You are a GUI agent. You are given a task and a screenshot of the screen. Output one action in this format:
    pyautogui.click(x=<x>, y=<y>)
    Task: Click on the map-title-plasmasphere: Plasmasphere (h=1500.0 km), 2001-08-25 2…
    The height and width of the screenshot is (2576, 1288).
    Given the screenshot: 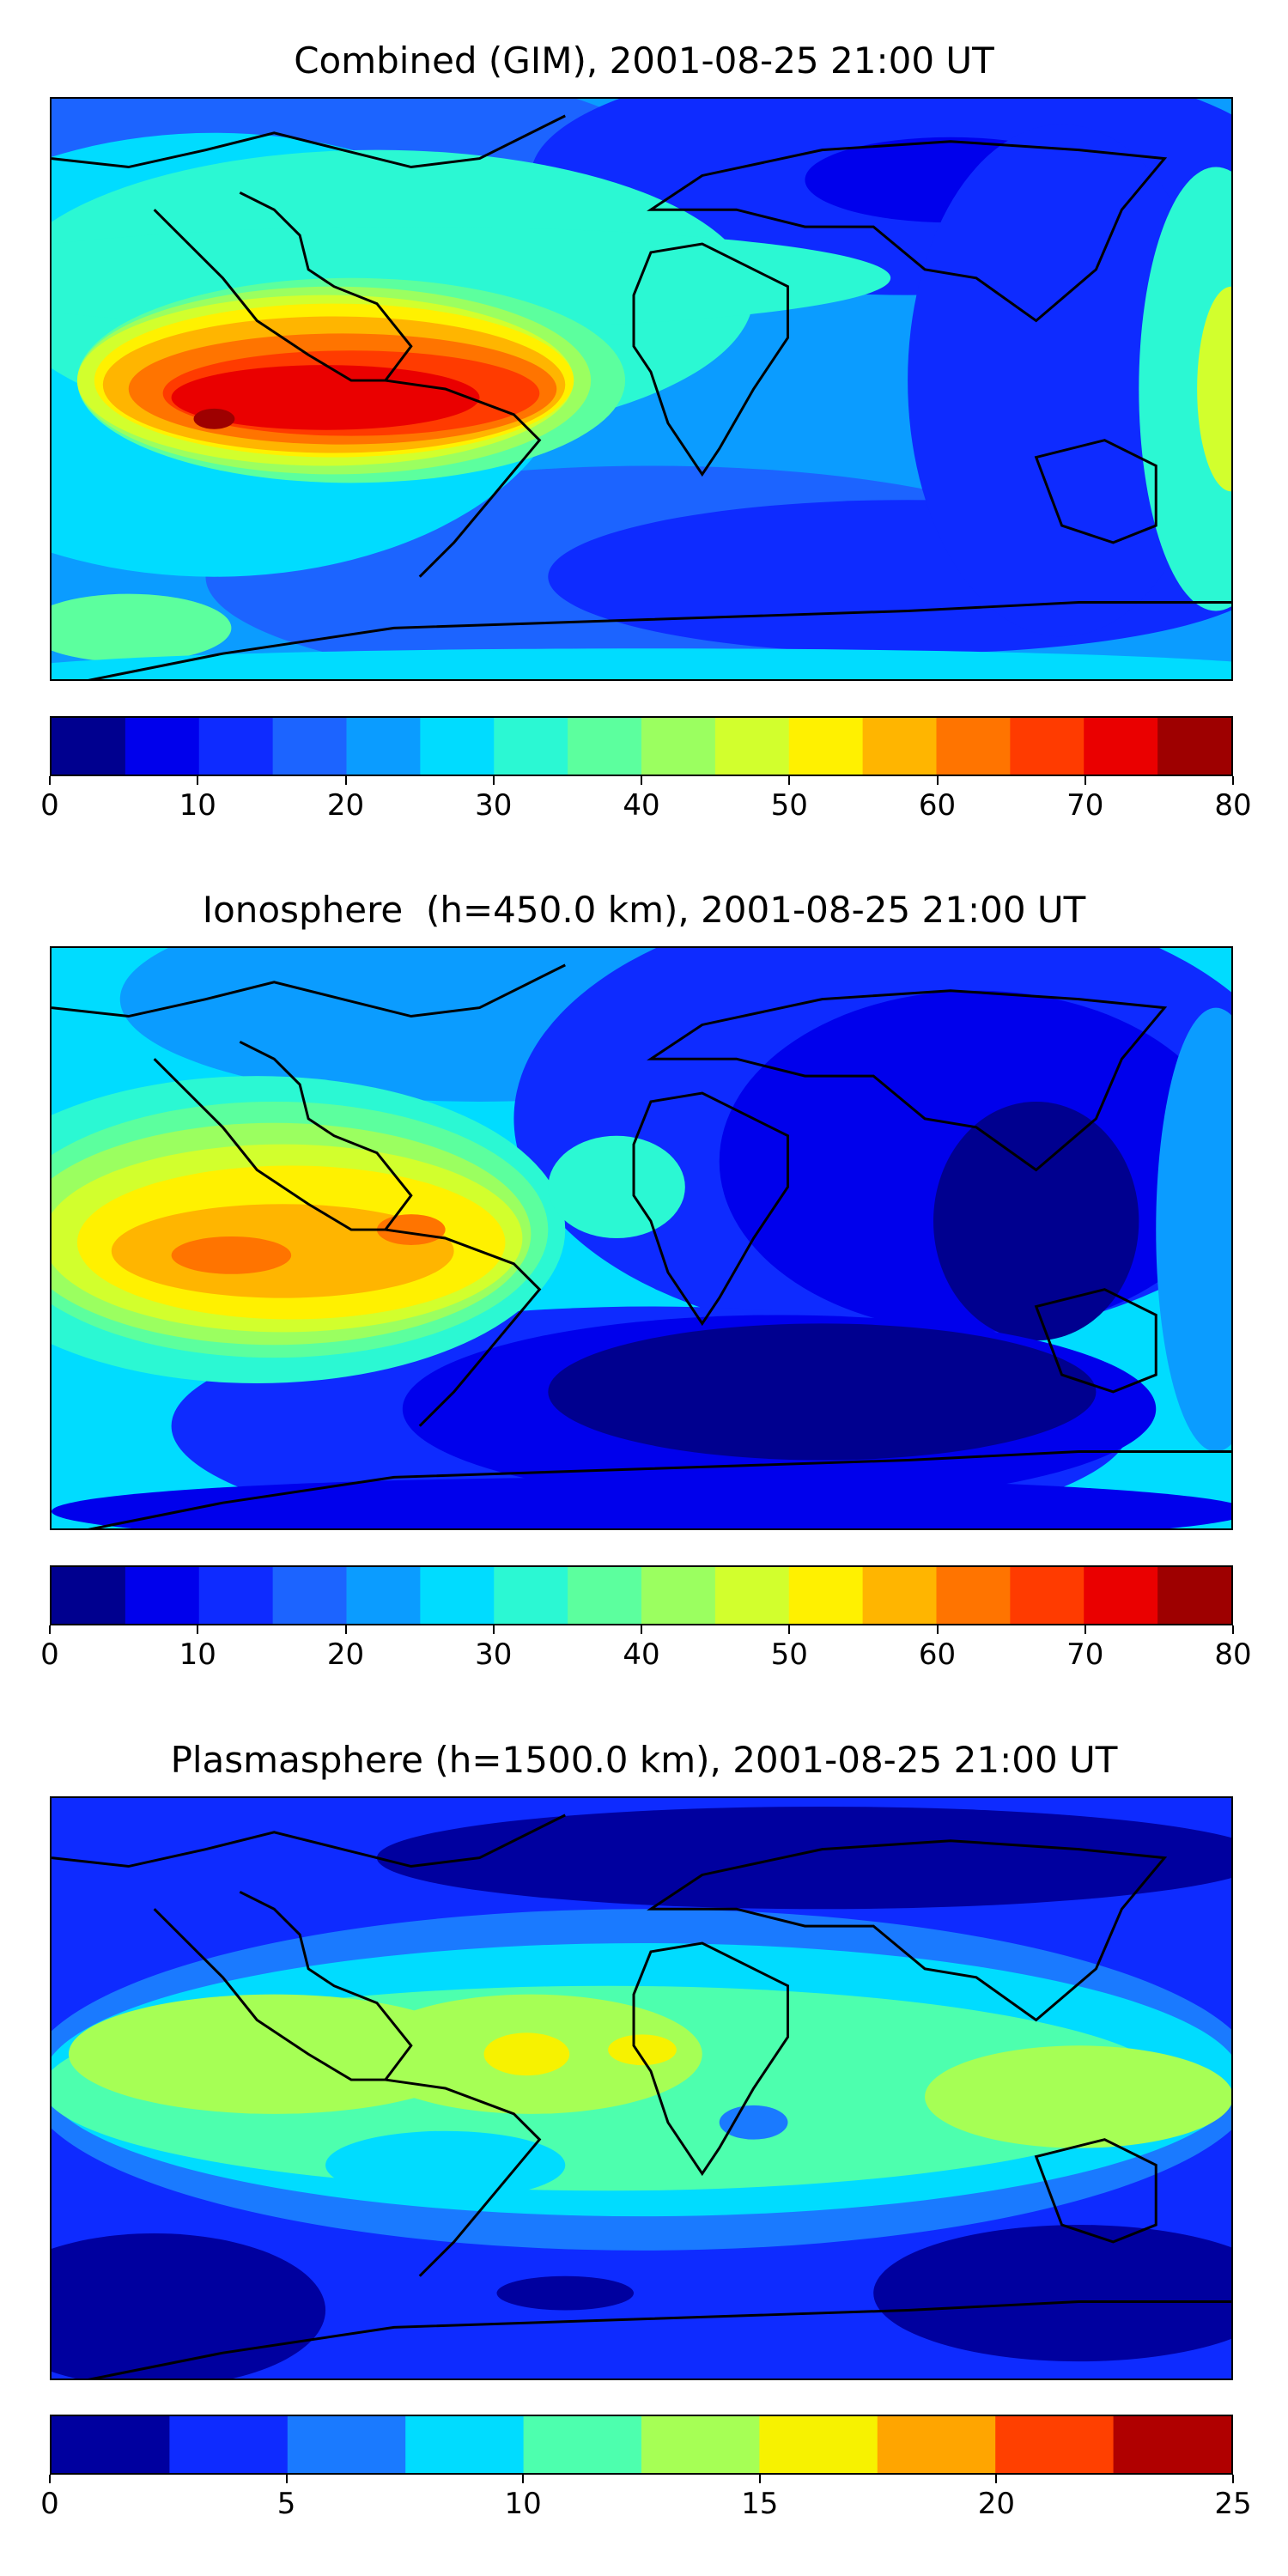 What is the action you would take?
    pyautogui.click(x=644, y=1760)
    